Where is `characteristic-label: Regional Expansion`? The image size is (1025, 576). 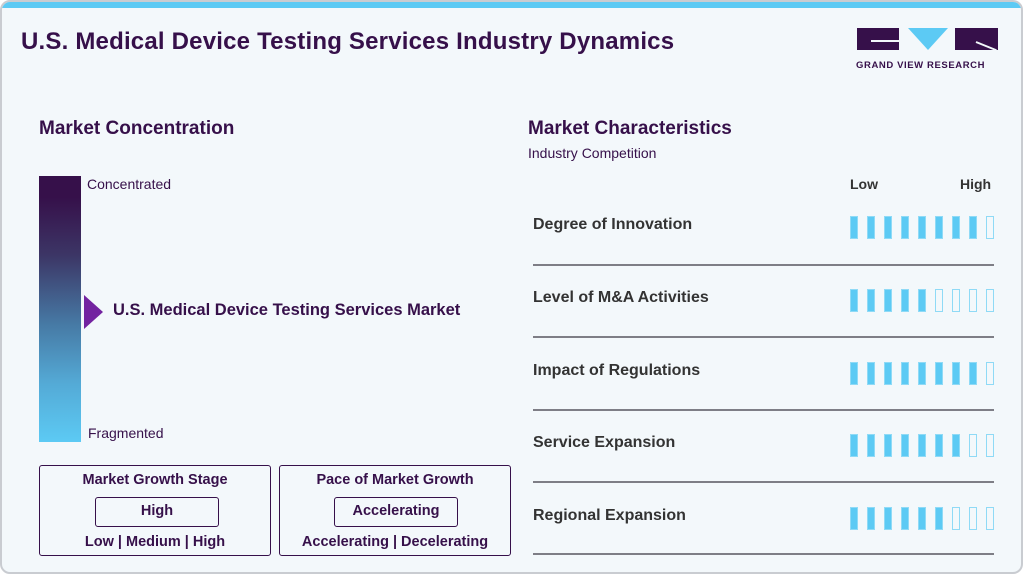 characteristic-label: Regional Expansion is located at coordinates (609, 515).